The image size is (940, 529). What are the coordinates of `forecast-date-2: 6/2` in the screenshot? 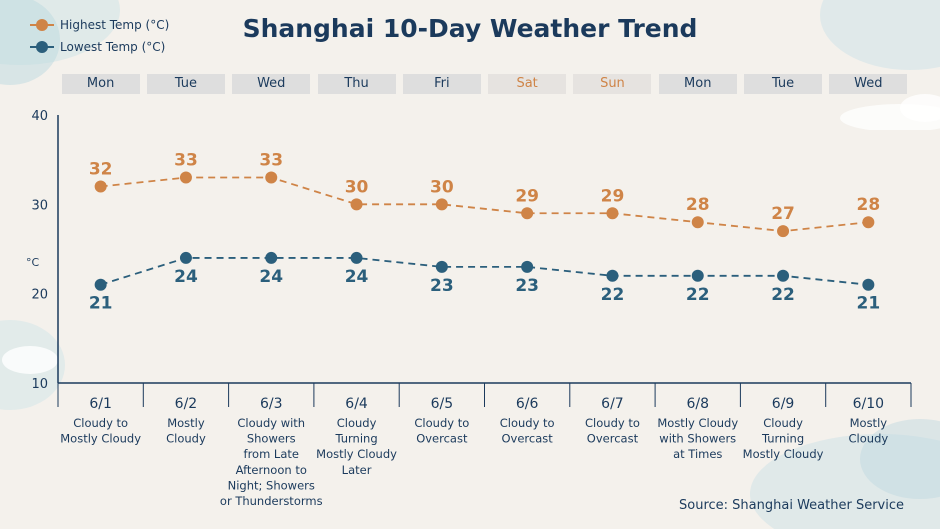 It's located at (186, 404).